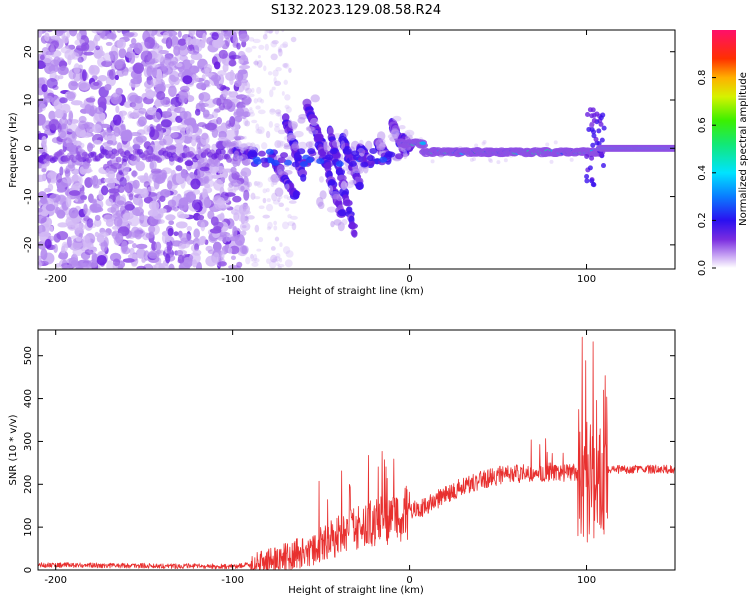  I want to click on spectrogram-blob-2019, so click(361, 142).